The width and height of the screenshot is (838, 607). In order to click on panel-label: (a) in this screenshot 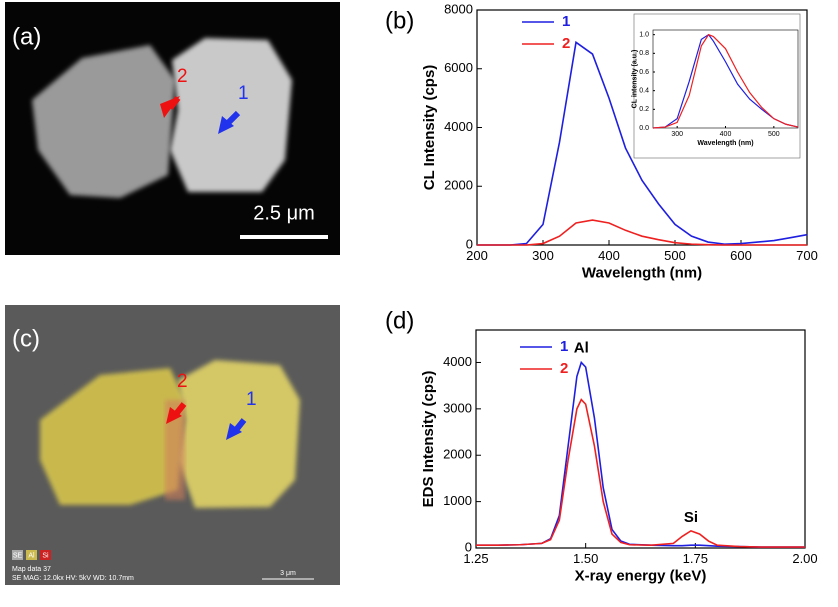, I will do `click(26, 36)`.